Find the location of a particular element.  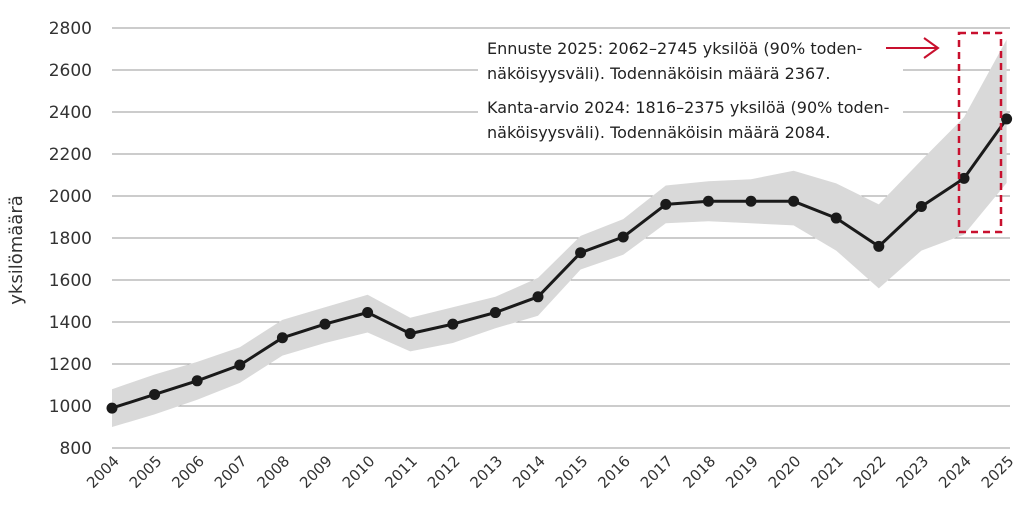

x-tick-label: 2009 is located at coordinates (316, 472).